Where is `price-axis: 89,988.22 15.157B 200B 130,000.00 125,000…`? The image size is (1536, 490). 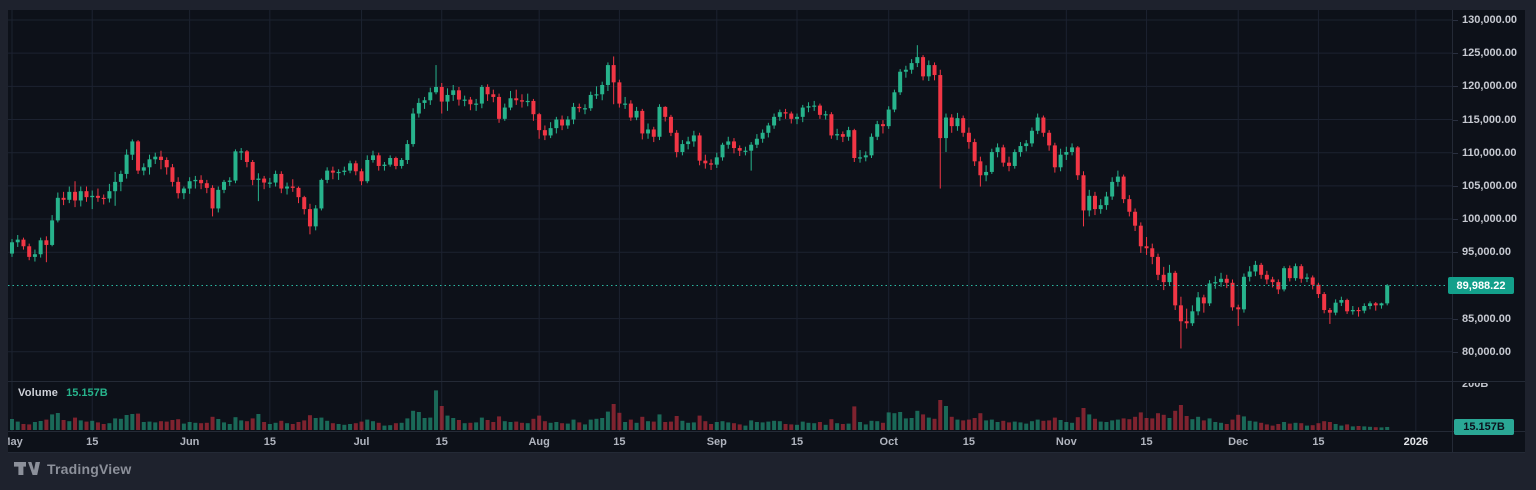
price-axis: 89,988.22 15.157B 200B 130,000.00 125,000… is located at coordinates (1486, 231).